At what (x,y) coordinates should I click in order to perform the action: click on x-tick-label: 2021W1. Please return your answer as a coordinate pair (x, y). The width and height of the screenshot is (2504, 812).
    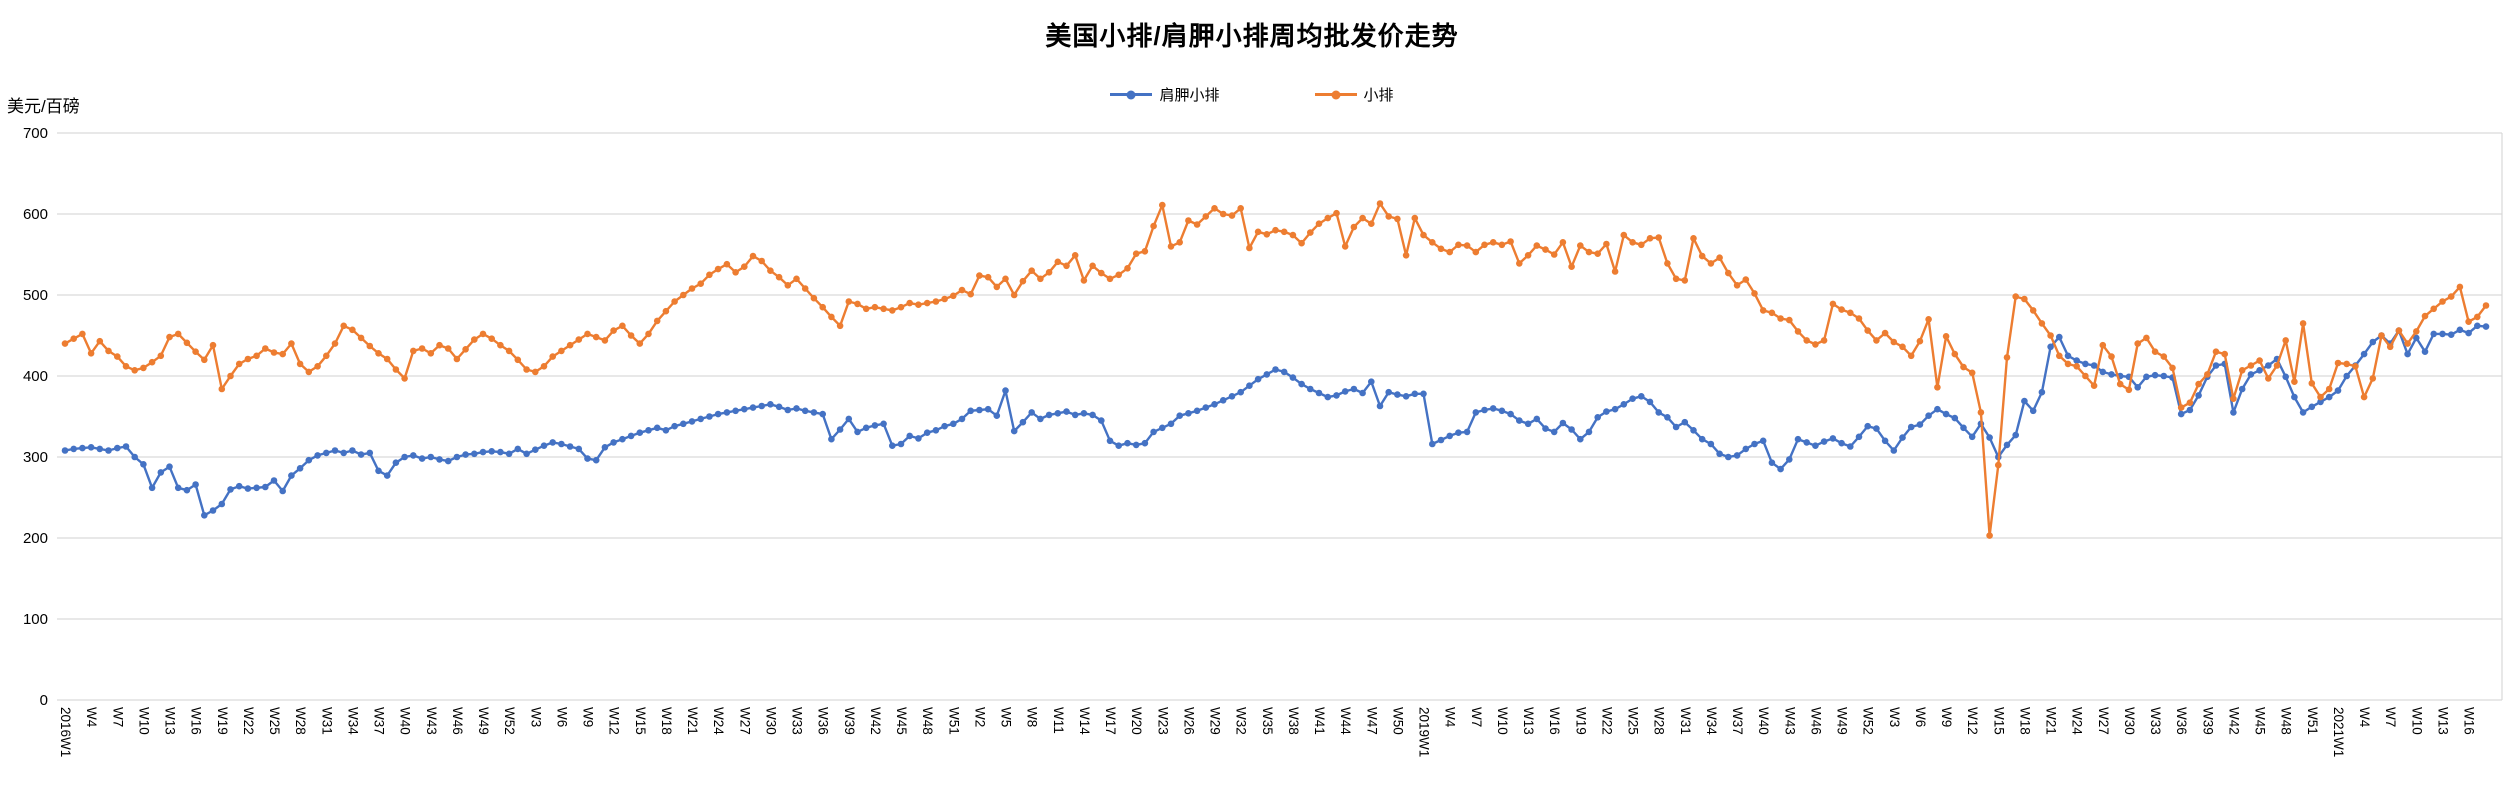
    Looking at the image, I should click on (2338, 732).